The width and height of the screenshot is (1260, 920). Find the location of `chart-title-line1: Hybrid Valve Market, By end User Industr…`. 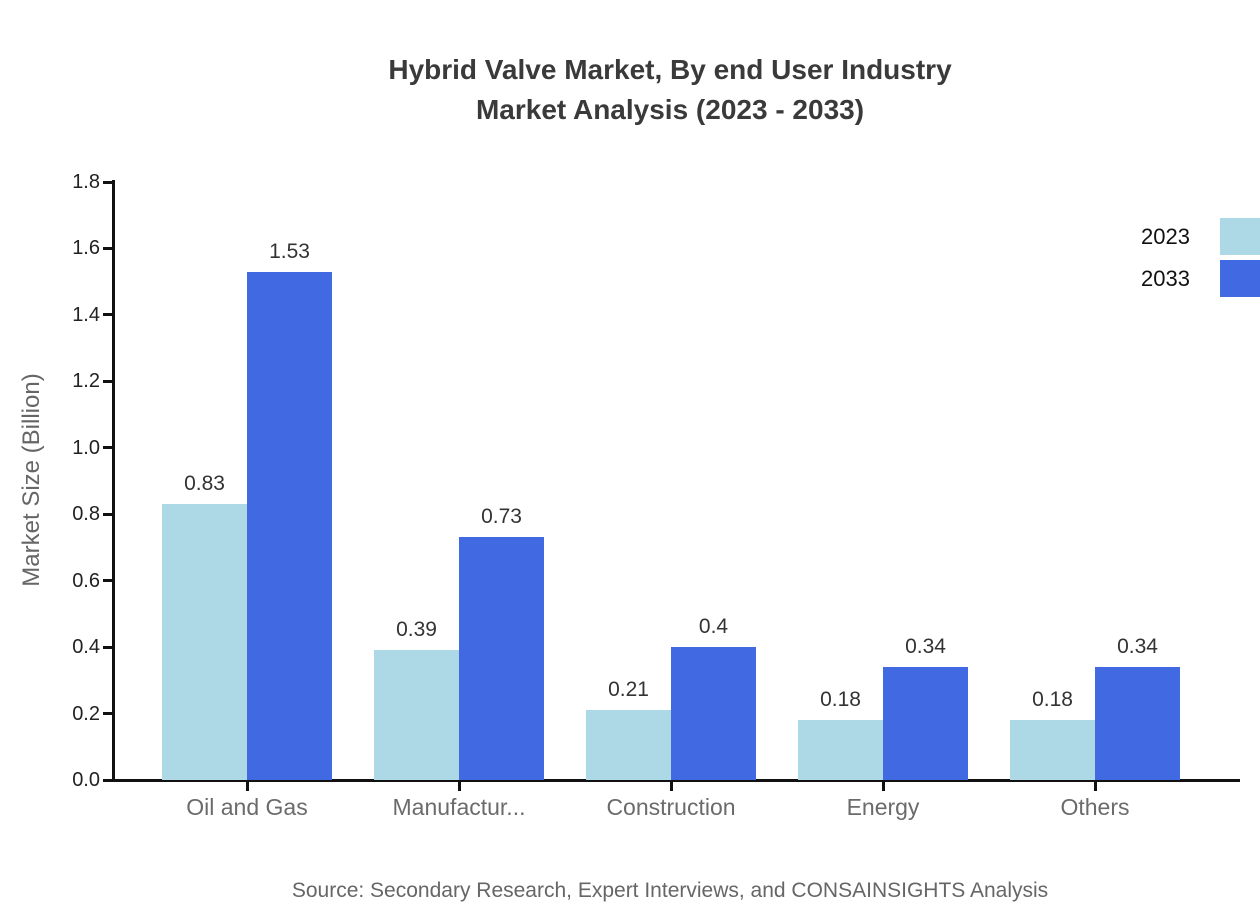

chart-title-line1: Hybrid Valve Market, By end User Industr… is located at coordinates (670, 69).